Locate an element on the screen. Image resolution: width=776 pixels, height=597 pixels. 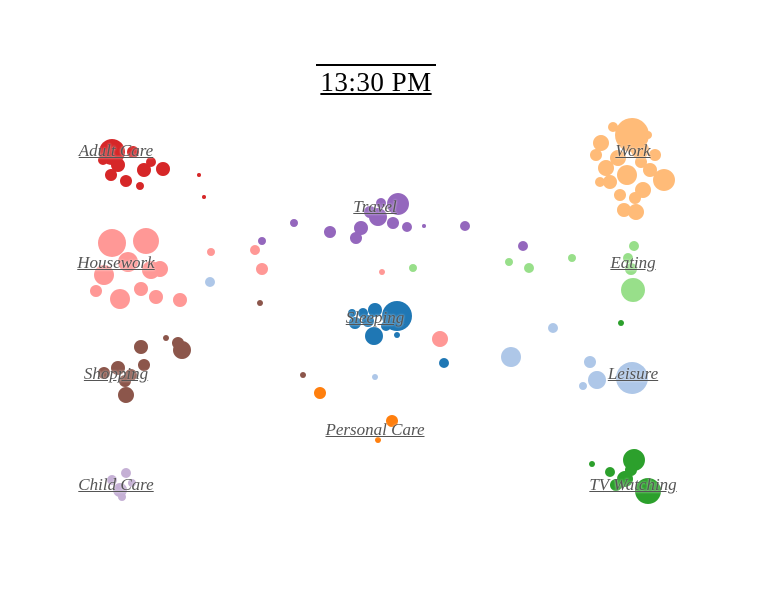
category-label-sleeping: Sleeping is located at coordinates (375, 317).